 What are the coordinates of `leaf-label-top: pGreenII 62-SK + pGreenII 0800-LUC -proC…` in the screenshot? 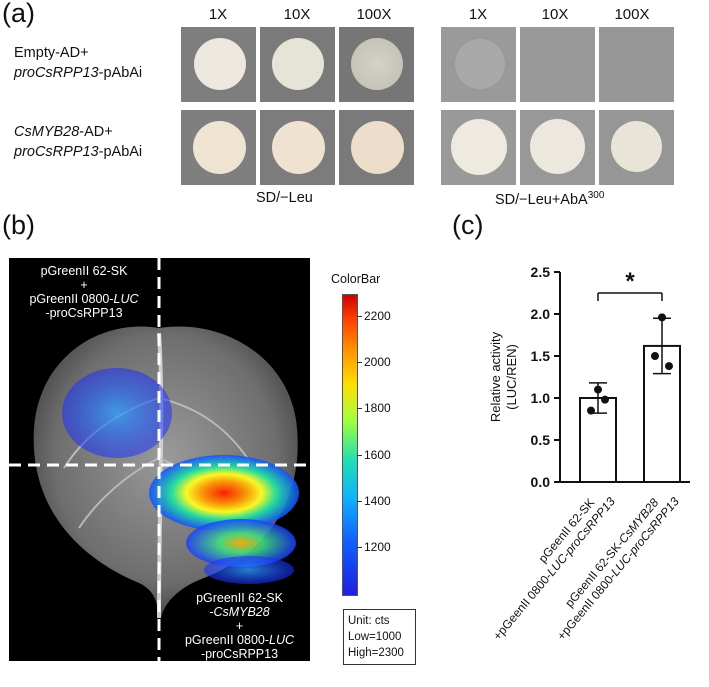 It's located at (84, 292).